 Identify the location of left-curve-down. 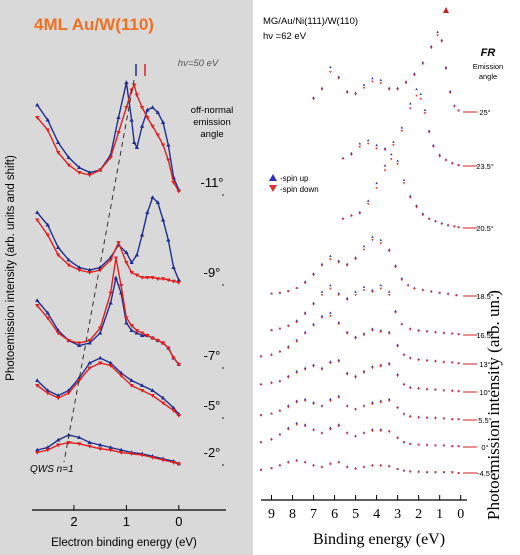
(107, 251).